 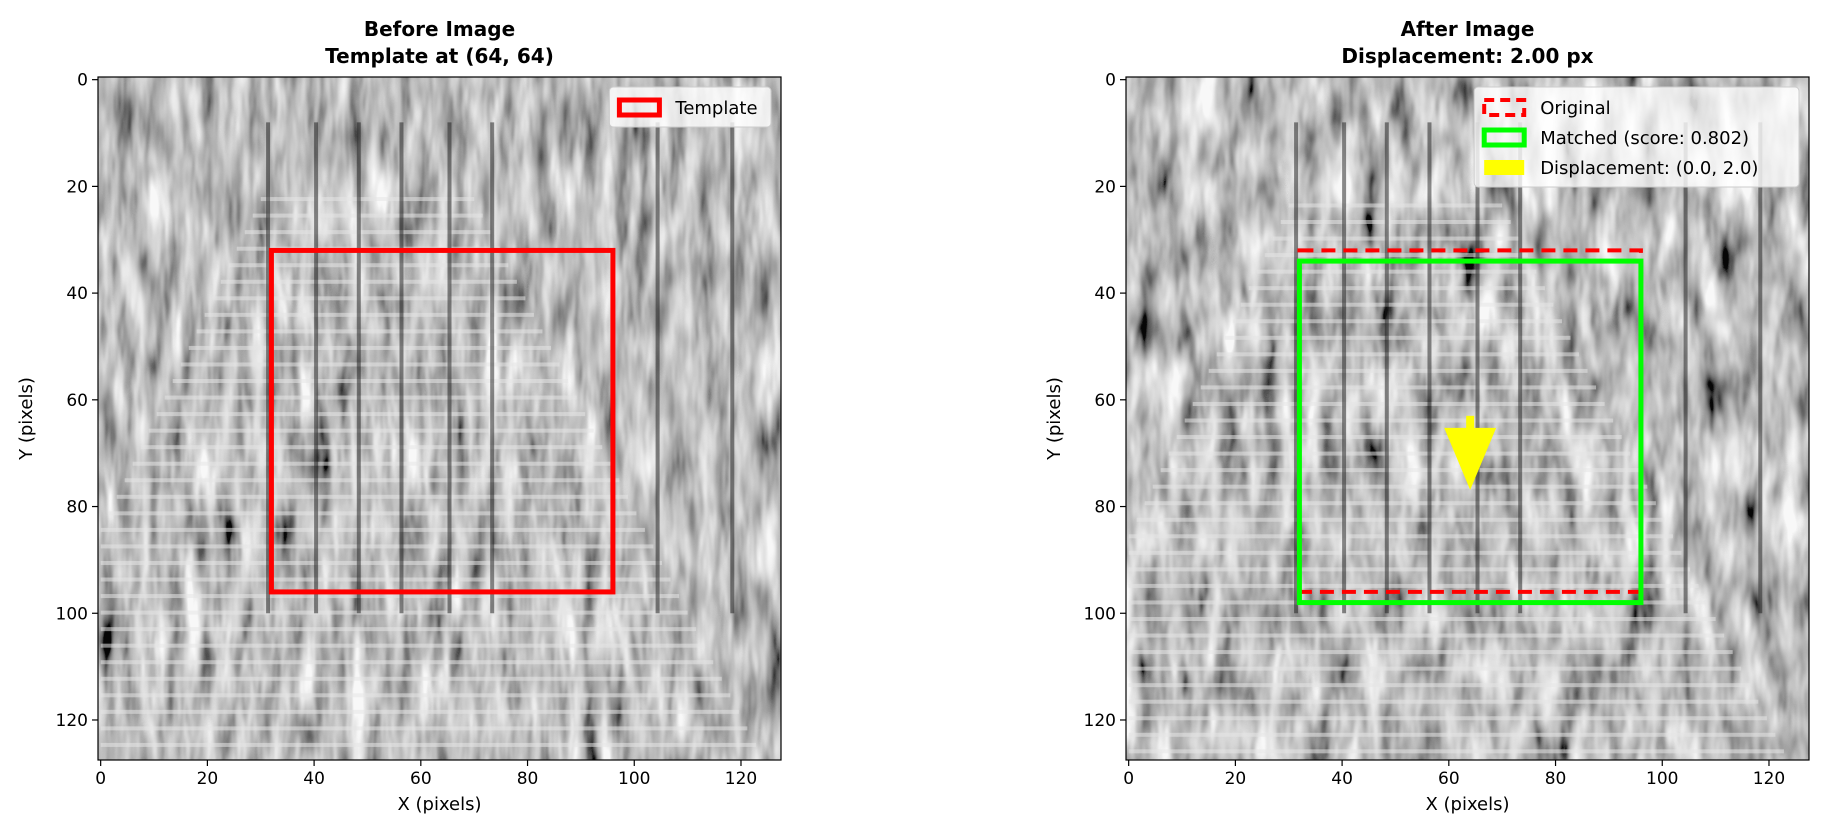 What do you see at coordinates (1054, 419) in the screenshot?
I see `after-y-axis-label: Y (pixels)` at bounding box center [1054, 419].